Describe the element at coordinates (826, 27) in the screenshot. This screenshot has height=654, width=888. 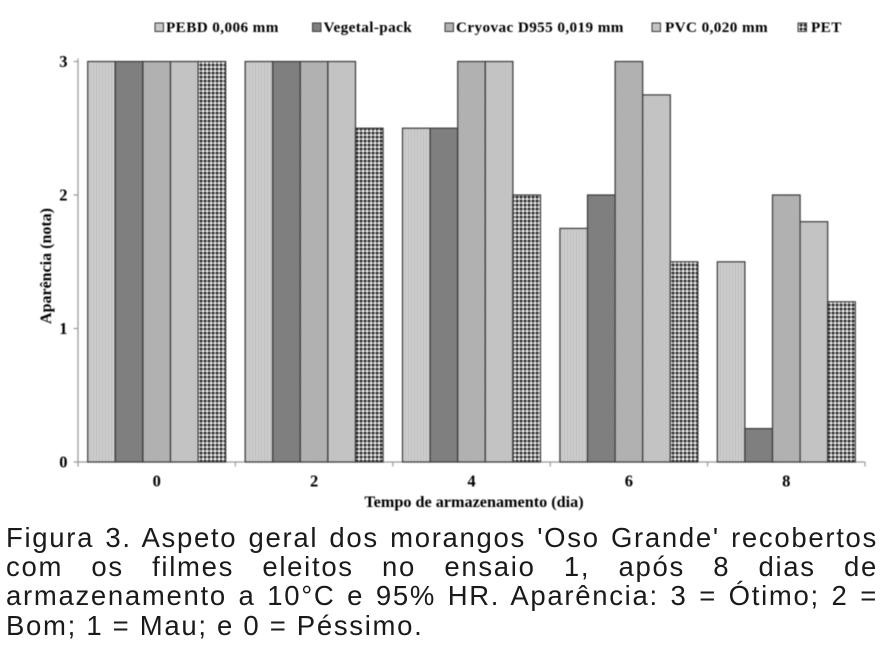
I see `svg-text: PET` at that location.